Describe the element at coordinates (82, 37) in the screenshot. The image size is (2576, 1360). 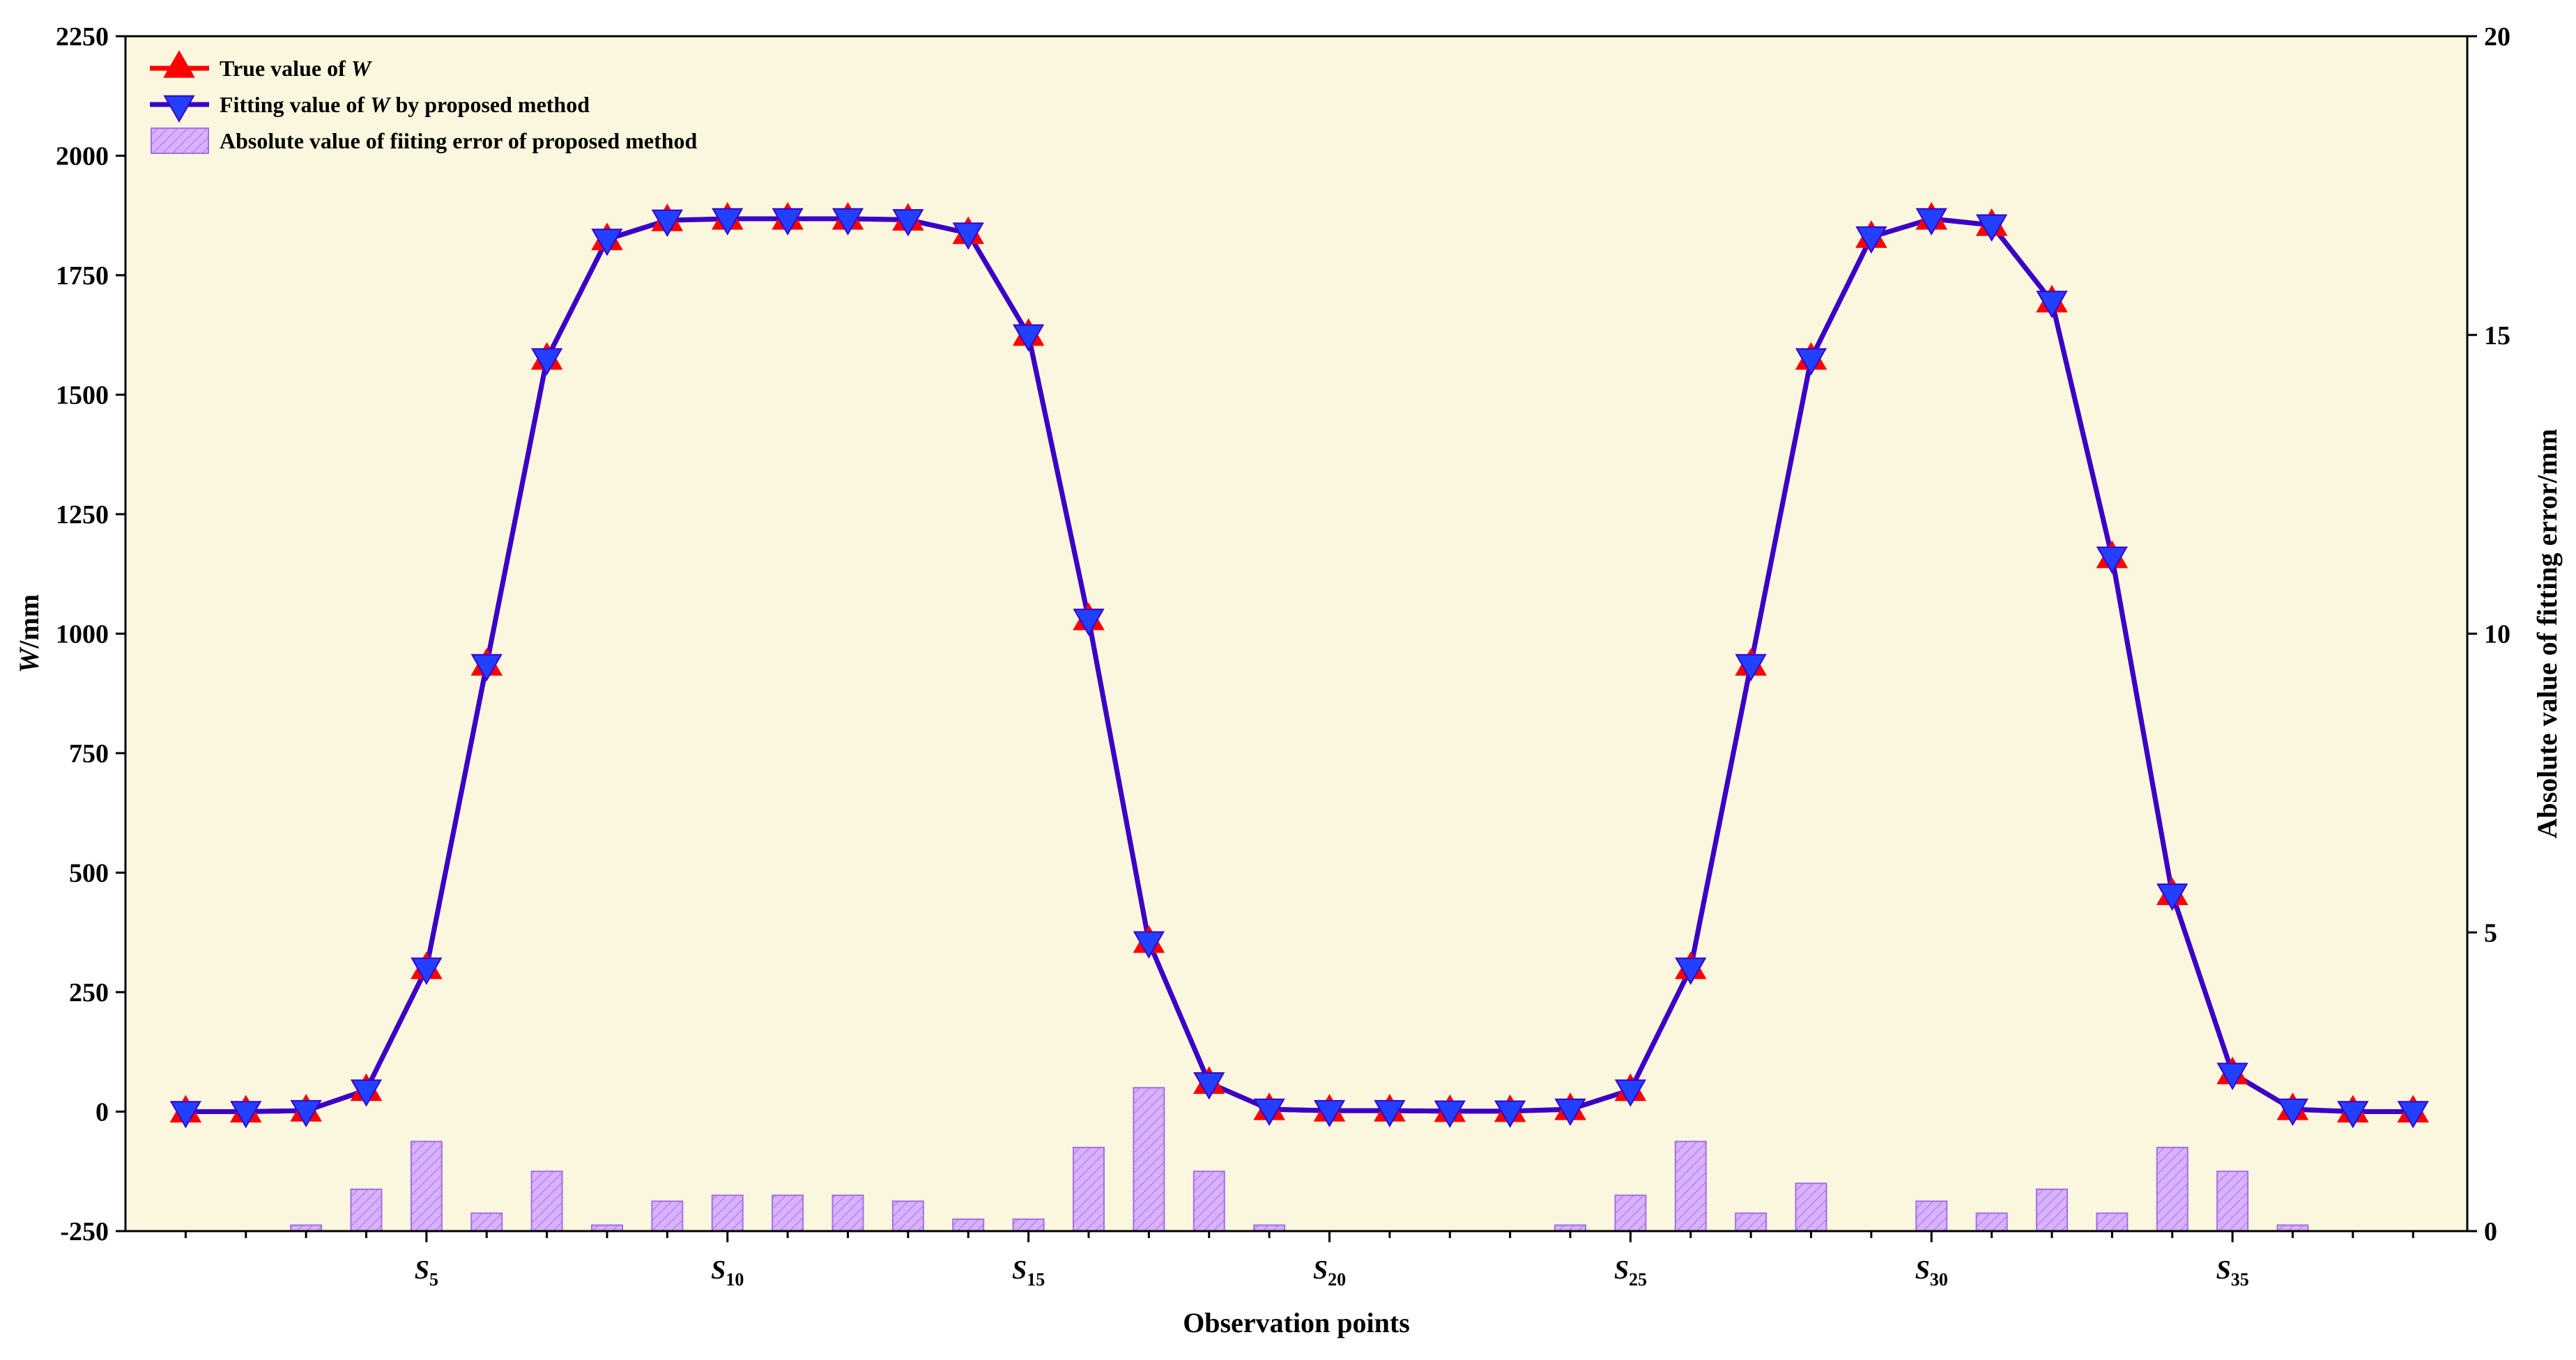
I see `left-y-tick-label: 2250` at that location.